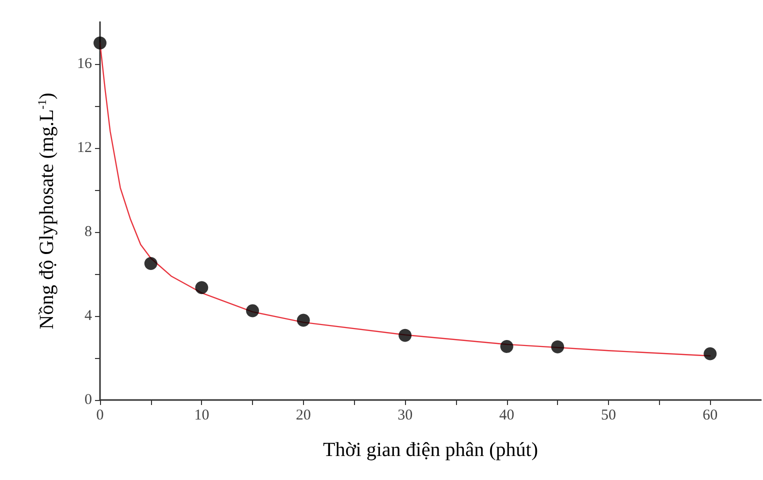 The width and height of the screenshot is (763, 480). What do you see at coordinates (430, 450) in the screenshot?
I see `x-axis-title: Thời gian điện phân (phút)` at bounding box center [430, 450].